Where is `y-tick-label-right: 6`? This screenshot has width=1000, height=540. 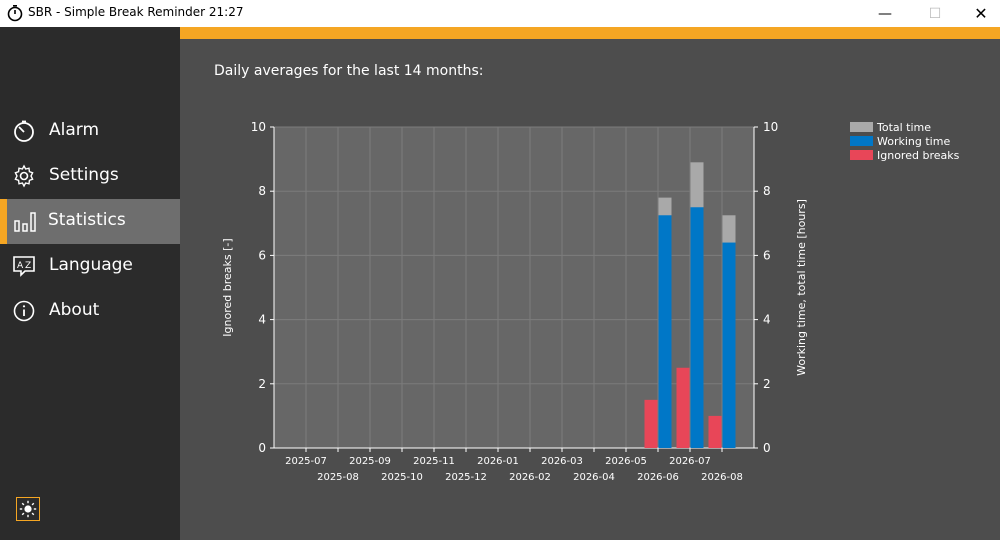
y-tick-label-right: 6 is located at coordinates (767, 255).